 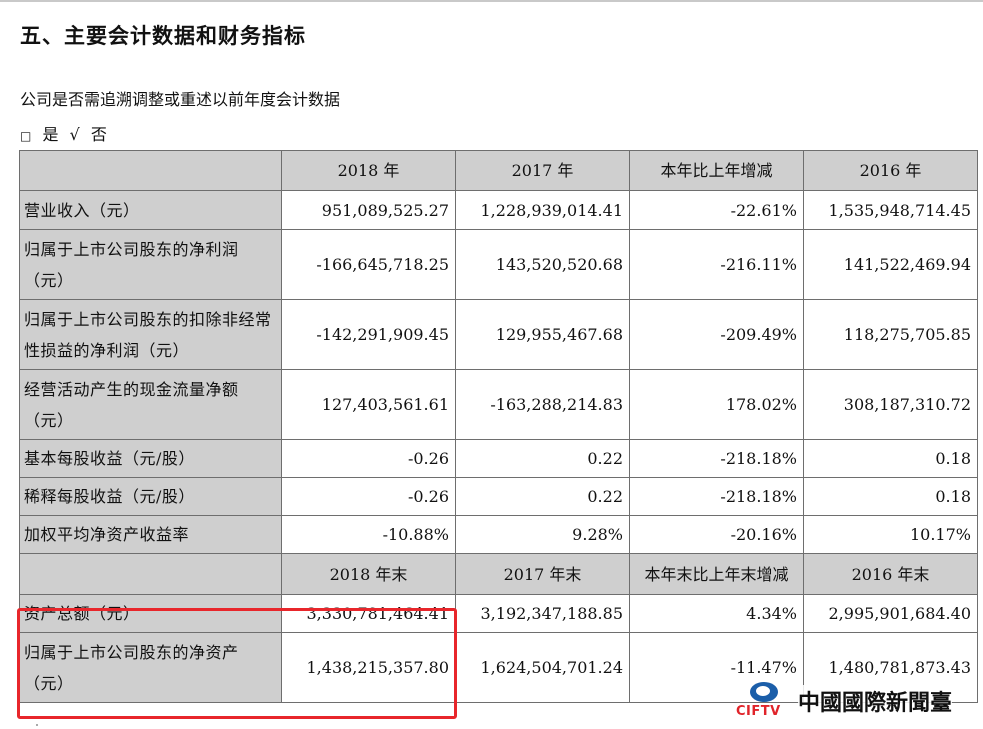 I want to click on value-cell: -142,291,909.45, so click(x=368, y=334).